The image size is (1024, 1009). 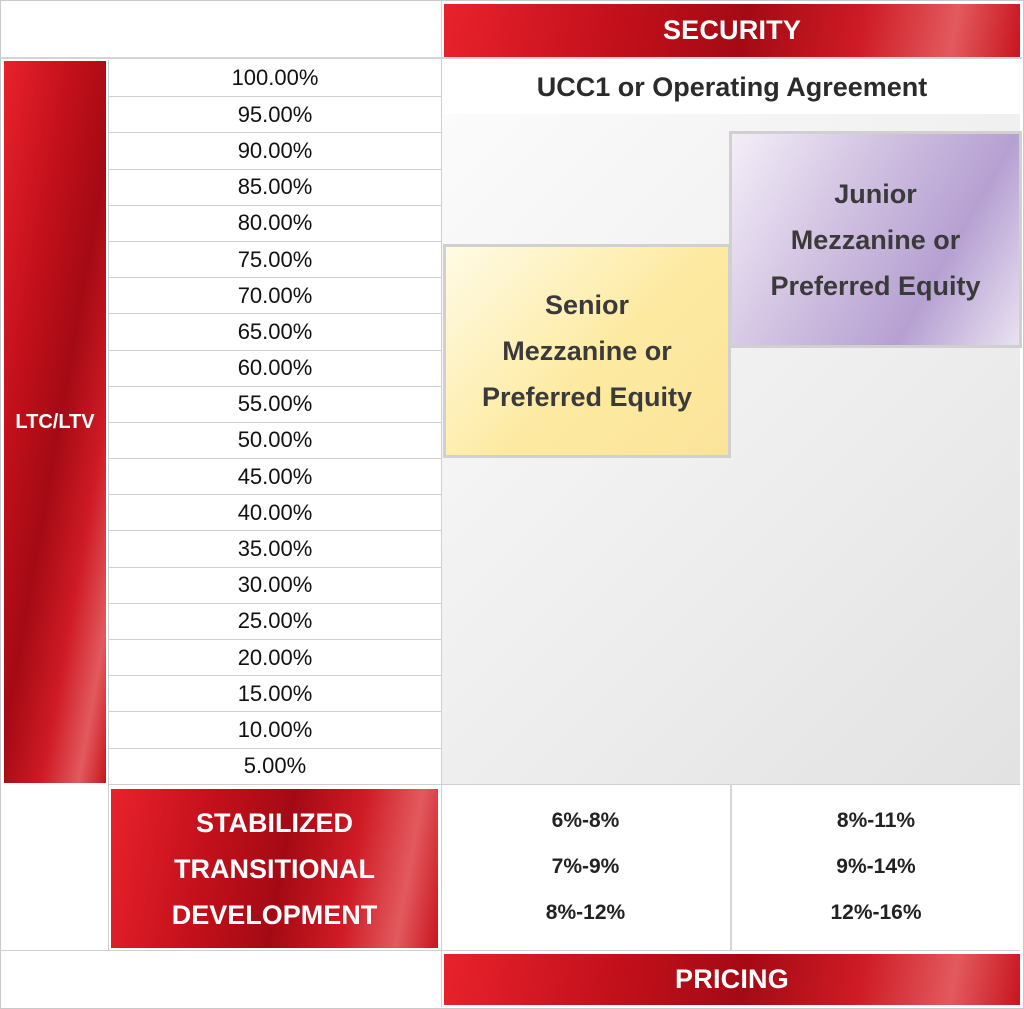 What do you see at coordinates (441, 503) in the screenshot?
I see `column-divider` at bounding box center [441, 503].